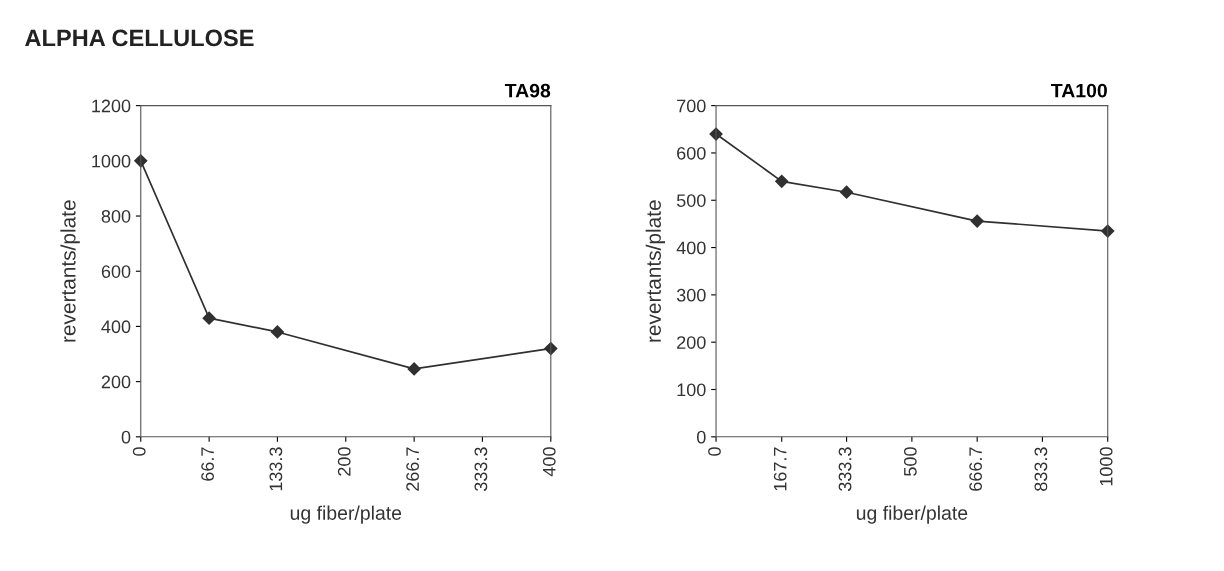 Image resolution: width=1224 pixels, height=571 pixels. Describe the element at coordinates (276, 469) in the screenshot. I see `x-tick-label: 133.3` at that location.